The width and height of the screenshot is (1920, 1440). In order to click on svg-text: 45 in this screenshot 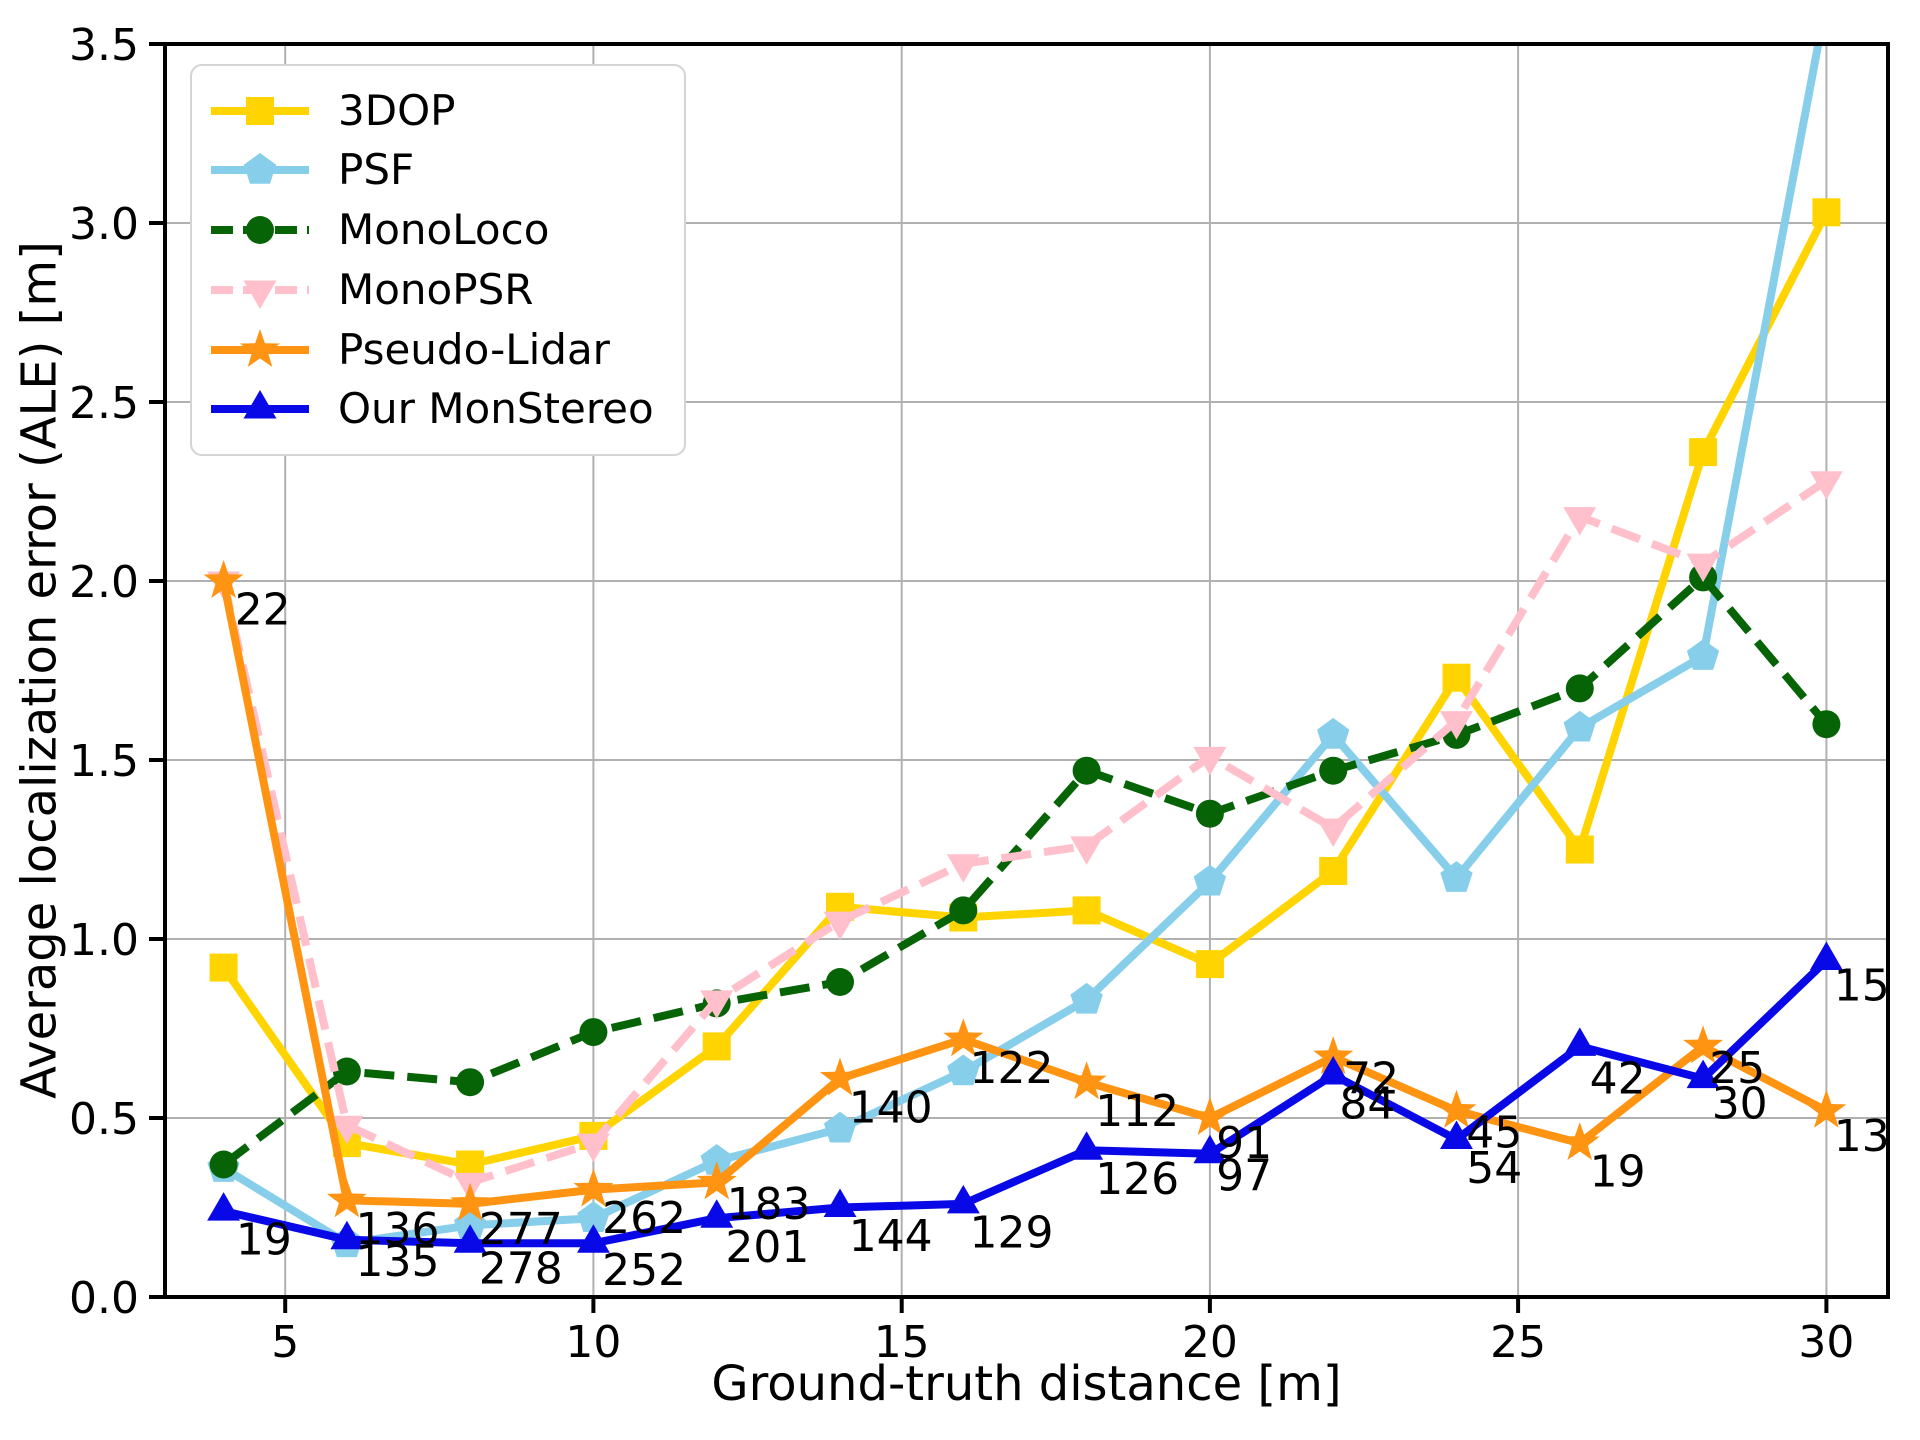, I will do `click(1494, 1132)`.